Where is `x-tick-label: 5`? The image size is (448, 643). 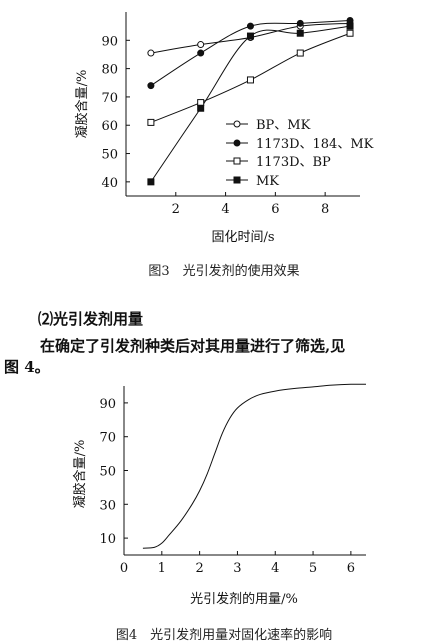
x-tick-label: 5 is located at coordinates (313, 568).